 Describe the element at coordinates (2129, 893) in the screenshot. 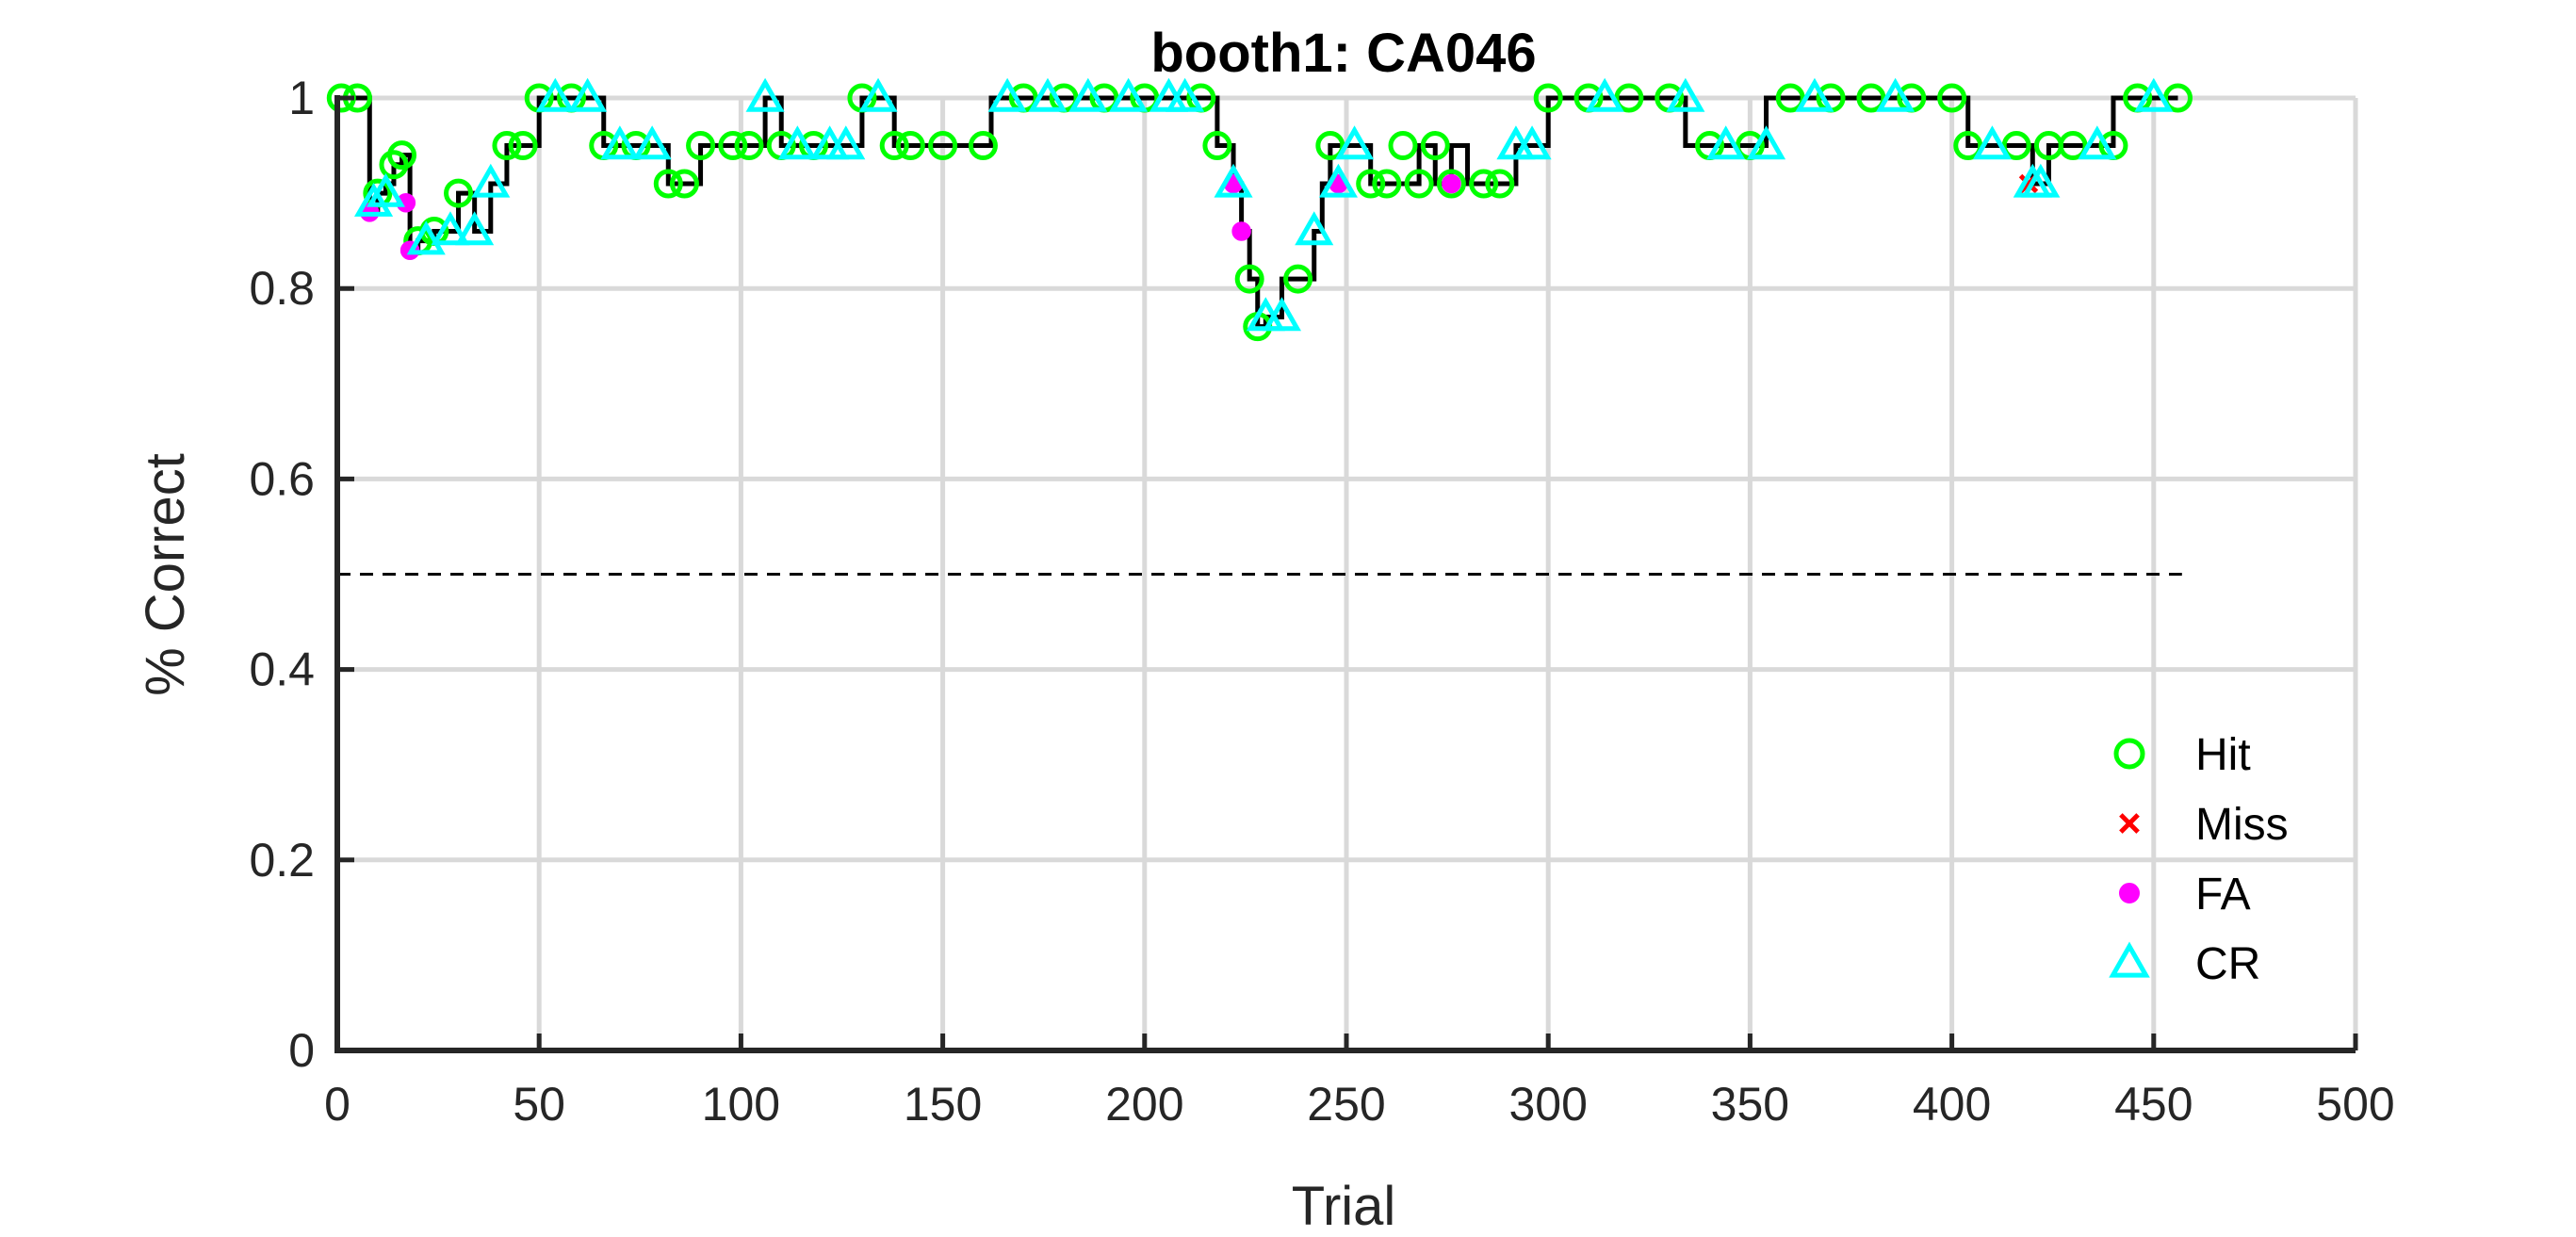

I see `legend-marker-fa` at that location.